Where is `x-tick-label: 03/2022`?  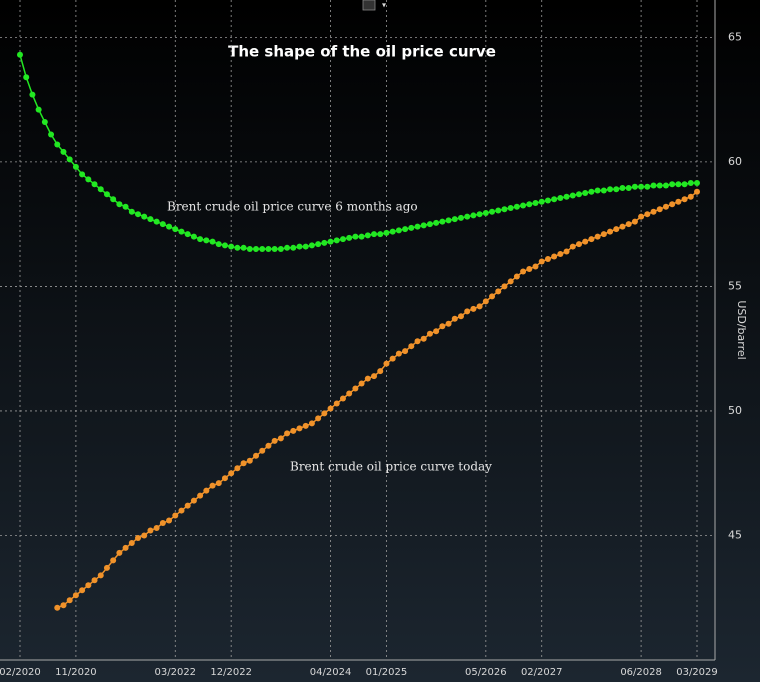
x-tick-label: 03/2022 is located at coordinates (176, 672).